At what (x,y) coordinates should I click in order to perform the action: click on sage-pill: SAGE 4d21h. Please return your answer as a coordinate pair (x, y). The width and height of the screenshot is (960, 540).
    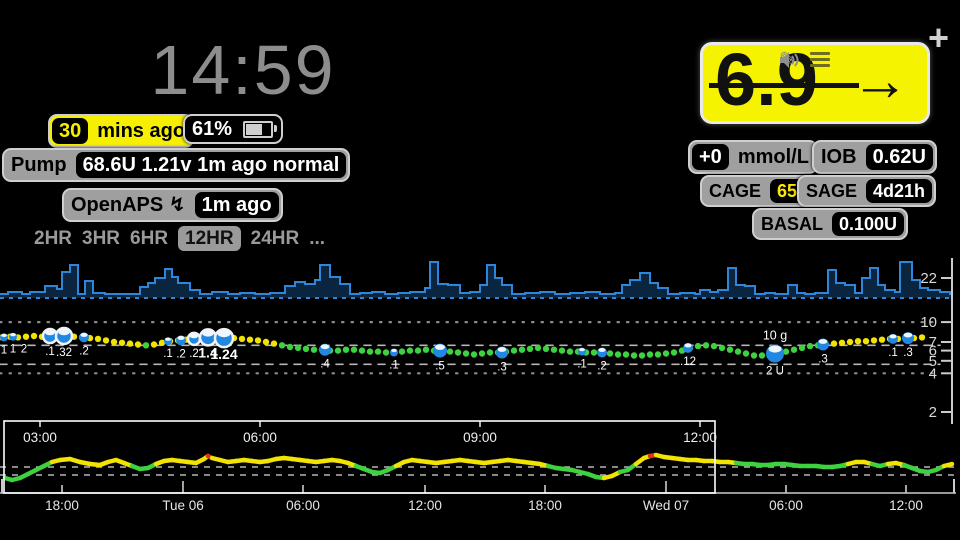
    Looking at the image, I should click on (867, 191).